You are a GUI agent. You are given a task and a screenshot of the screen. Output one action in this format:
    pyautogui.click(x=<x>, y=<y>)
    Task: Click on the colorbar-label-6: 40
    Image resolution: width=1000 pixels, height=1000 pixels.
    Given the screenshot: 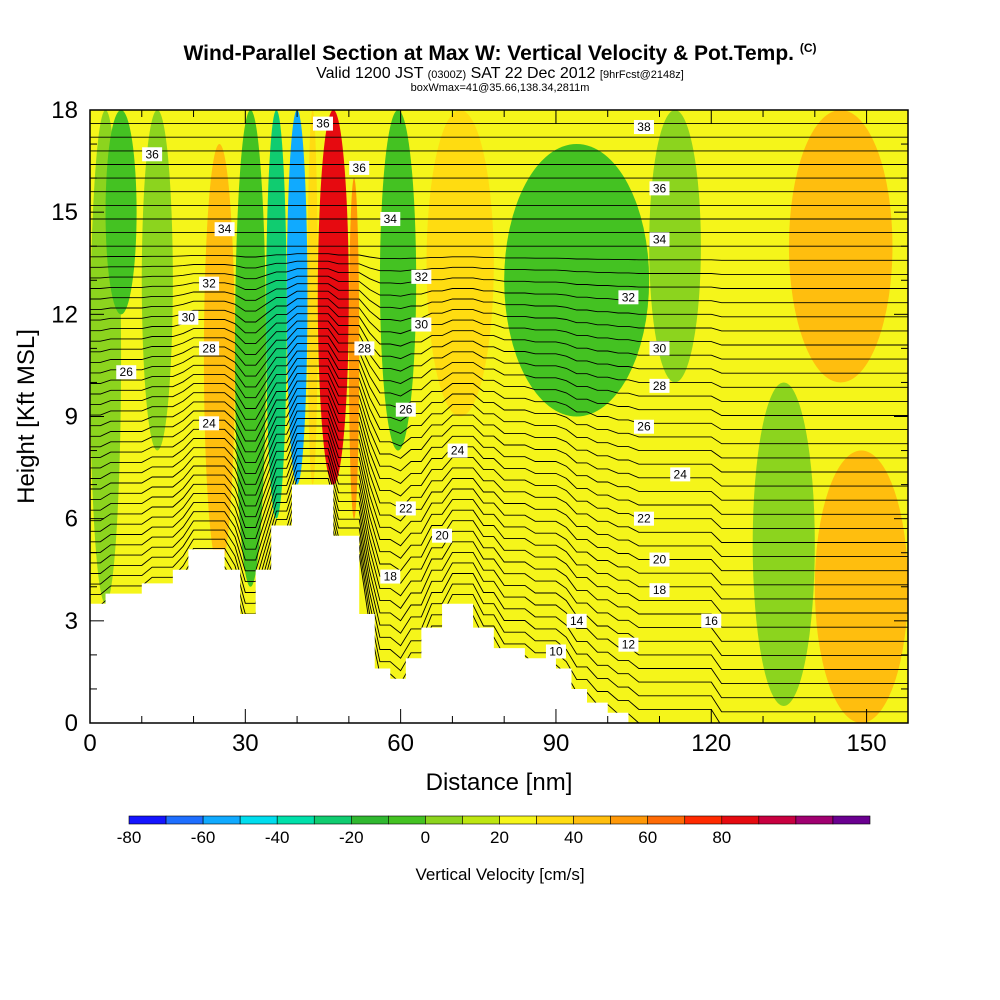 What is the action you would take?
    pyautogui.click(x=573, y=837)
    